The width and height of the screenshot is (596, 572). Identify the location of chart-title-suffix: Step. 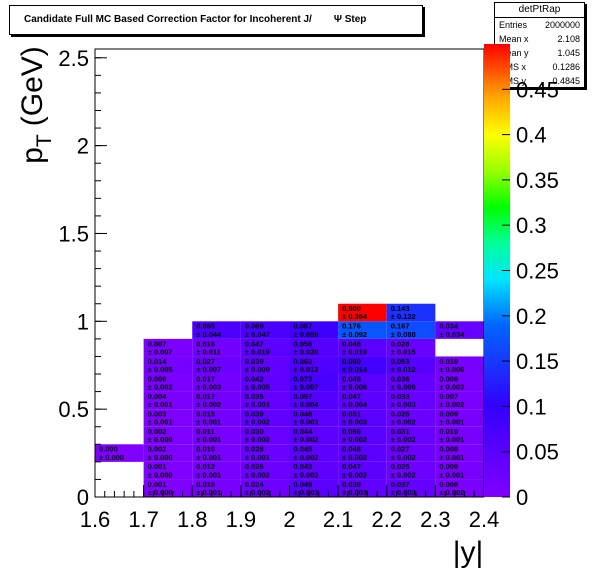
(355, 19).